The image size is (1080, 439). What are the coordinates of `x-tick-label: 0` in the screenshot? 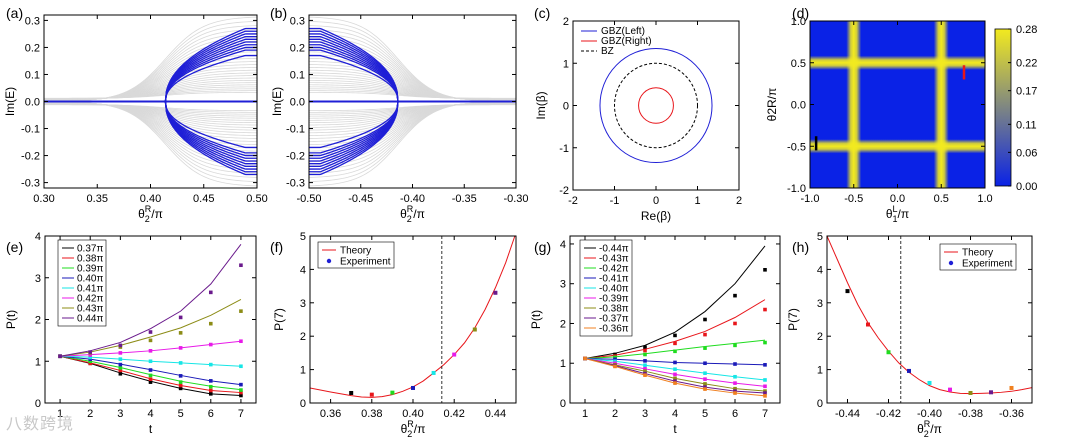 It's located at (656, 201).